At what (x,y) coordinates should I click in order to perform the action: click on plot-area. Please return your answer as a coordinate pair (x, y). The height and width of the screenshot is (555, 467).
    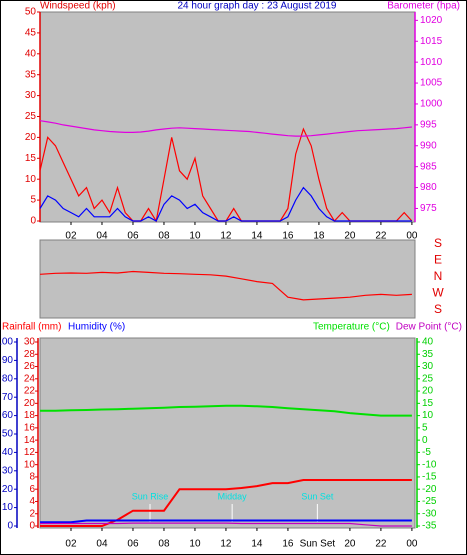
    Looking at the image, I should click on (227, 279).